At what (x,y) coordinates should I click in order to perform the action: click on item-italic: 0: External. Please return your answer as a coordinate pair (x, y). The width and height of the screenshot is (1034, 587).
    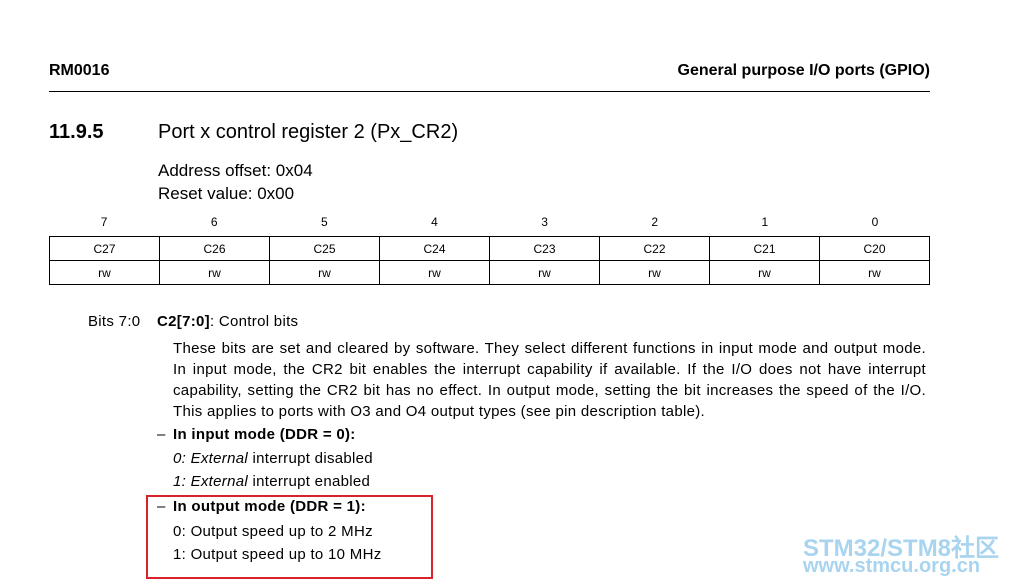
    Looking at the image, I should click on (211, 458).